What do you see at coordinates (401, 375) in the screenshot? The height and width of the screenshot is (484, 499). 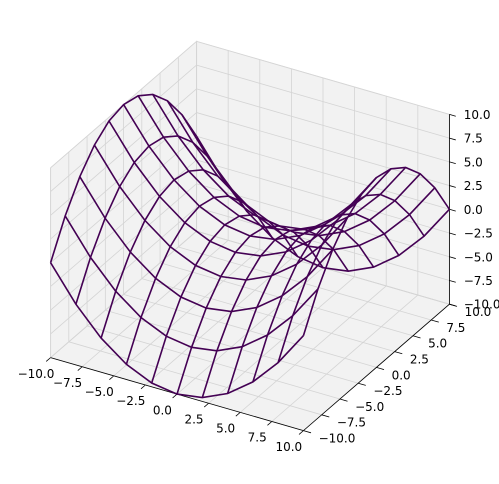 I see `y-tick-label: 0.0` at bounding box center [401, 375].